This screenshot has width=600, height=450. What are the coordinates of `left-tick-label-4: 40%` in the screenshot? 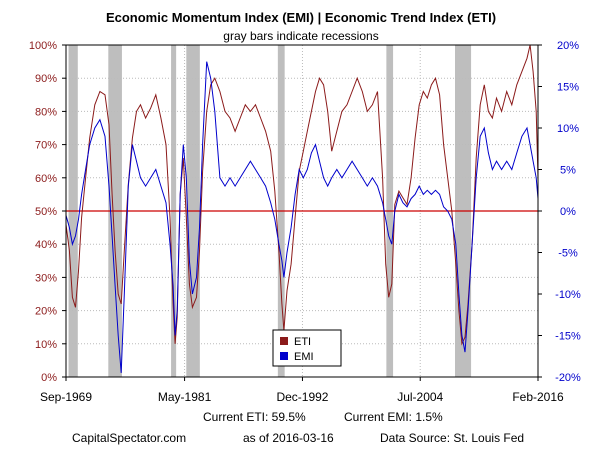 It's located at (46, 245).